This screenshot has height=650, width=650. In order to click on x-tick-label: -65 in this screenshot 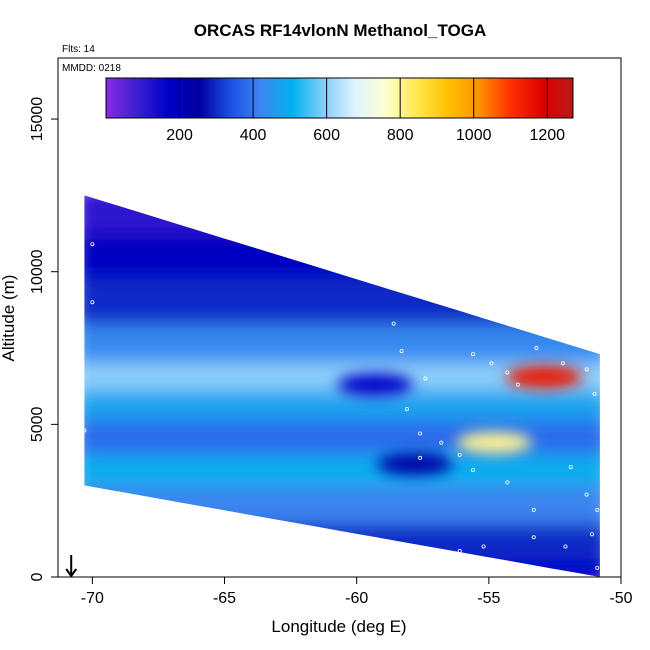, I will do `click(224, 598)`.